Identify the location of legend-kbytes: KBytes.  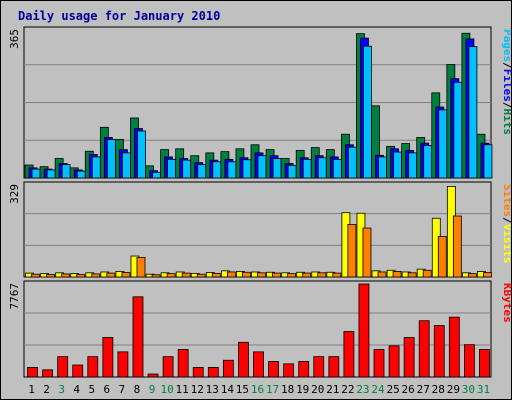
(506, 303).